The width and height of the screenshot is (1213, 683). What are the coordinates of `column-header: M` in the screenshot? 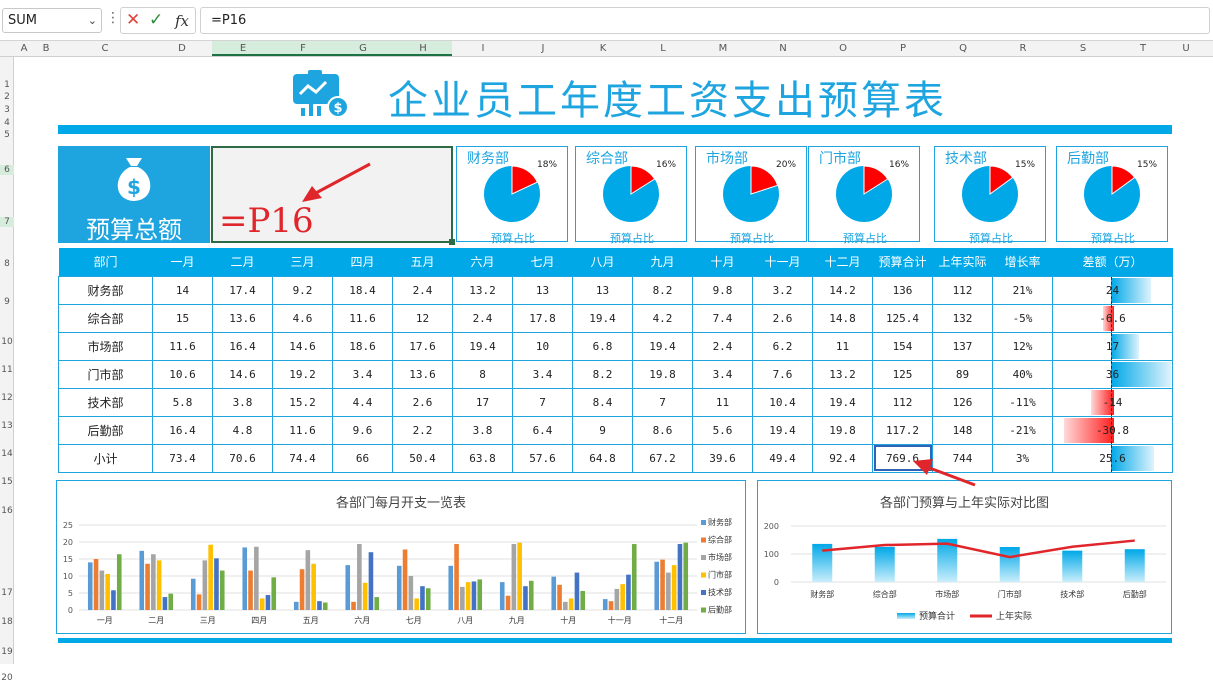 It's located at (723, 48).